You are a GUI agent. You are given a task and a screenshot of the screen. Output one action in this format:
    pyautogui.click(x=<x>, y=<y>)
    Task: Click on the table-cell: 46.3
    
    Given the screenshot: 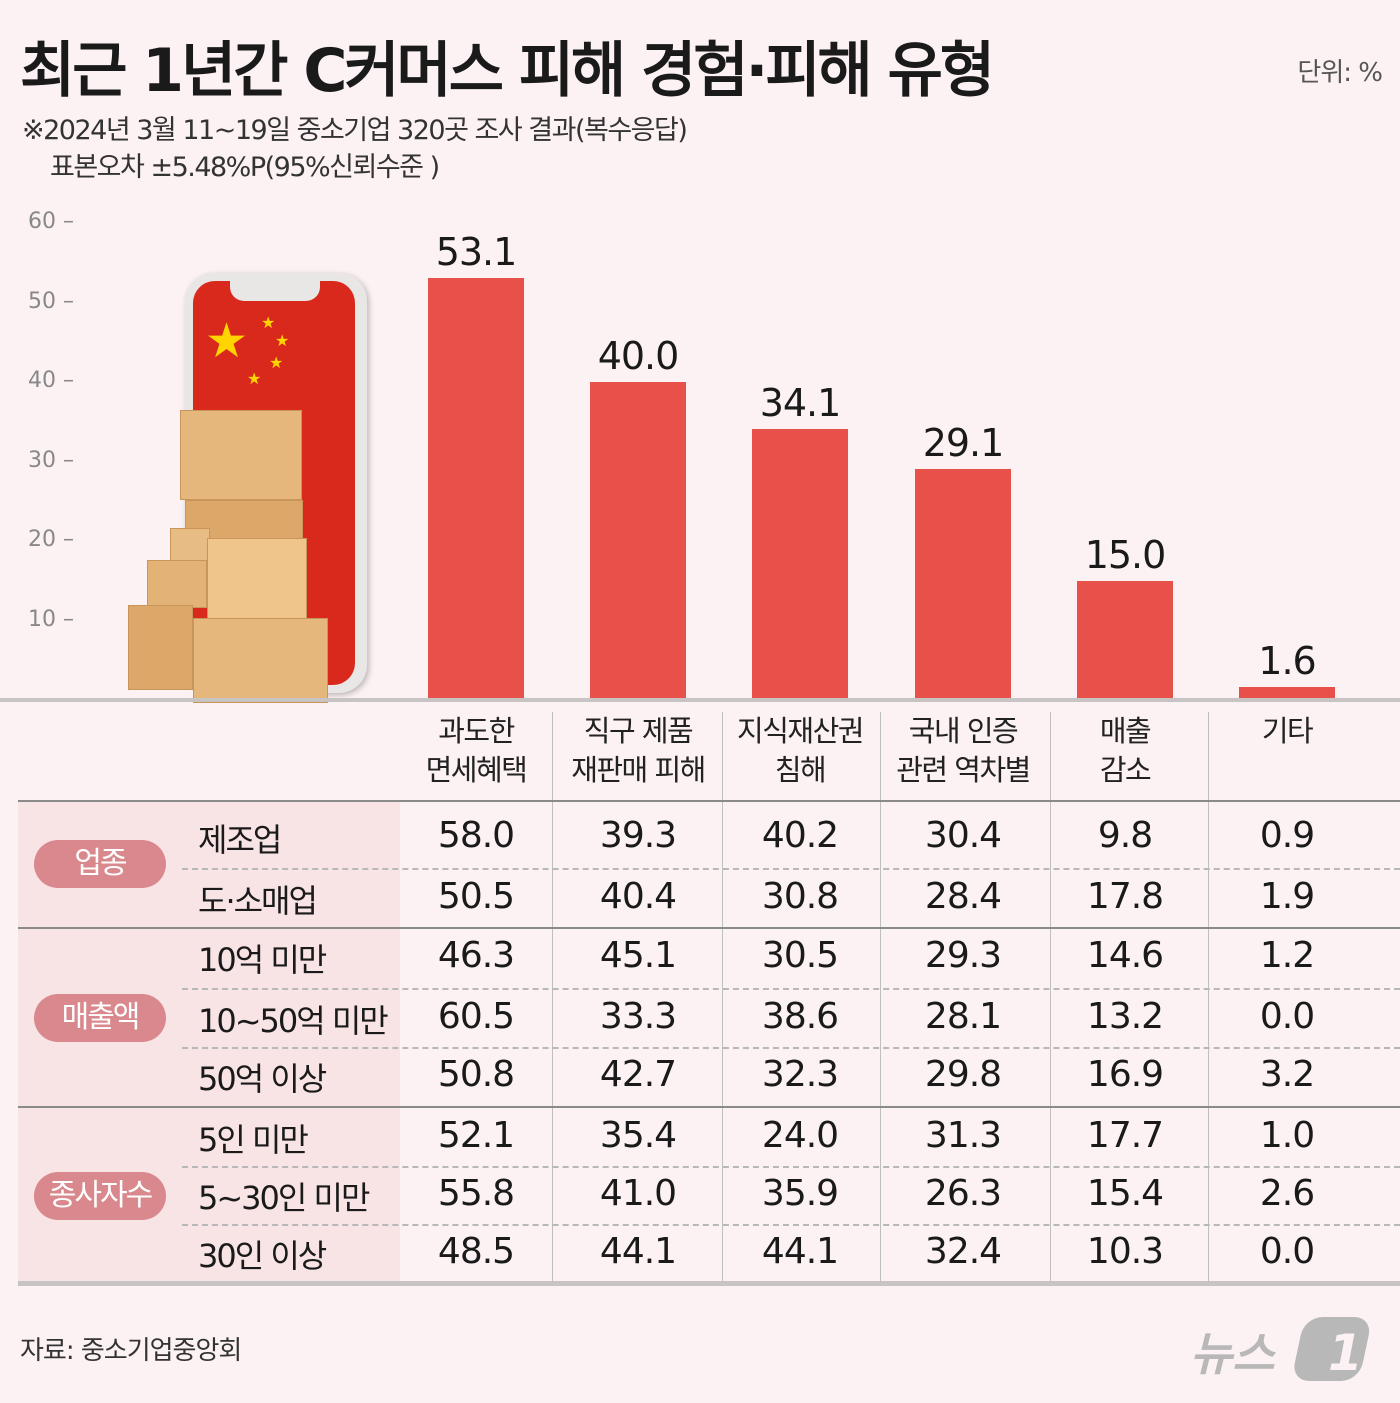 What is the action you would take?
    pyautogui.click(x=476, y=955)
    